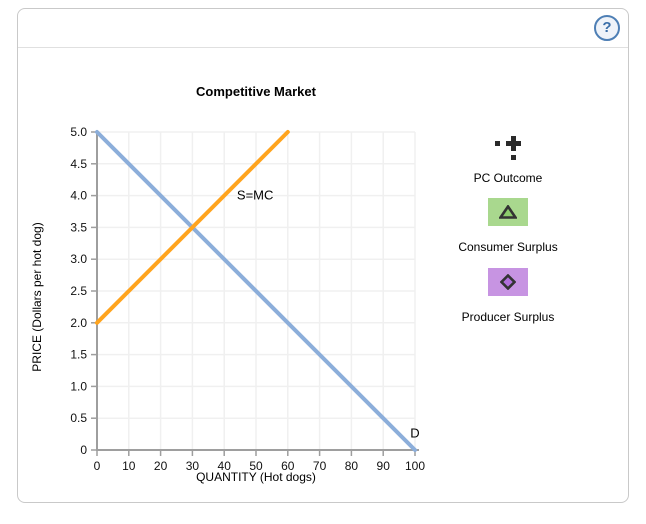  What do you see at coordinates (256, 91) in the screenshot?
I see `chart-title: Competitive Market` at bounding box center [256, 91].